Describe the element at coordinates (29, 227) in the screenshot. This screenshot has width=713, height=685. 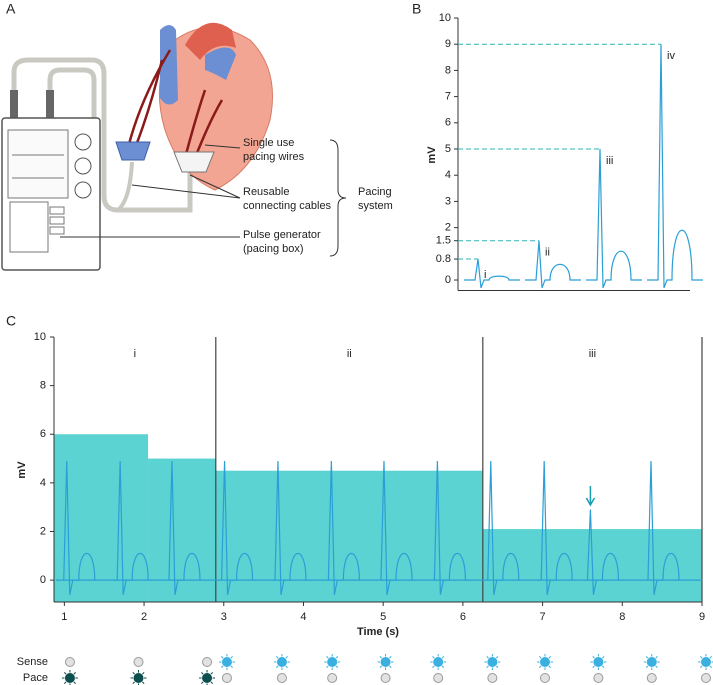
I see `panel` at that location.